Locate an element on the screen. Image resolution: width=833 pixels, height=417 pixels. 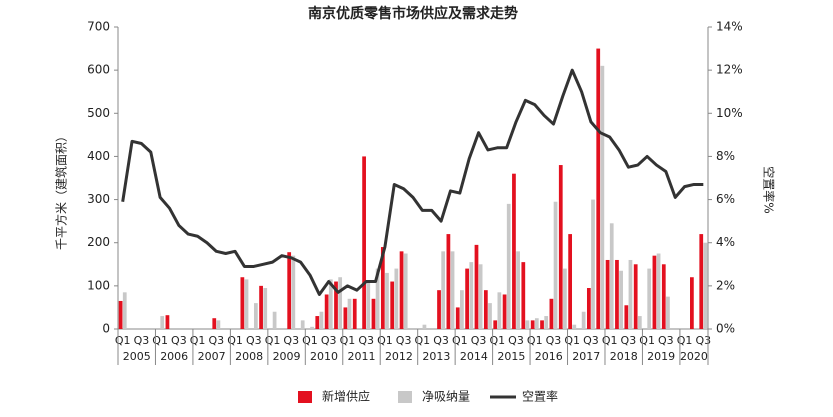
year-label: 2009 is located at coordinates (287, 356).